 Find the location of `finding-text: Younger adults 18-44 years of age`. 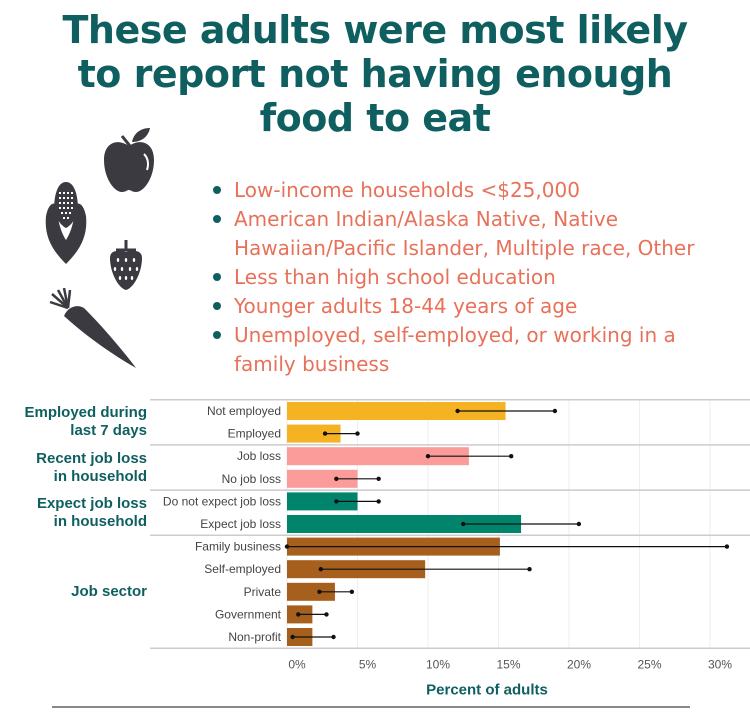

finding-text: Younger adults 18-44 years of age is located at coordinates (406, 306).